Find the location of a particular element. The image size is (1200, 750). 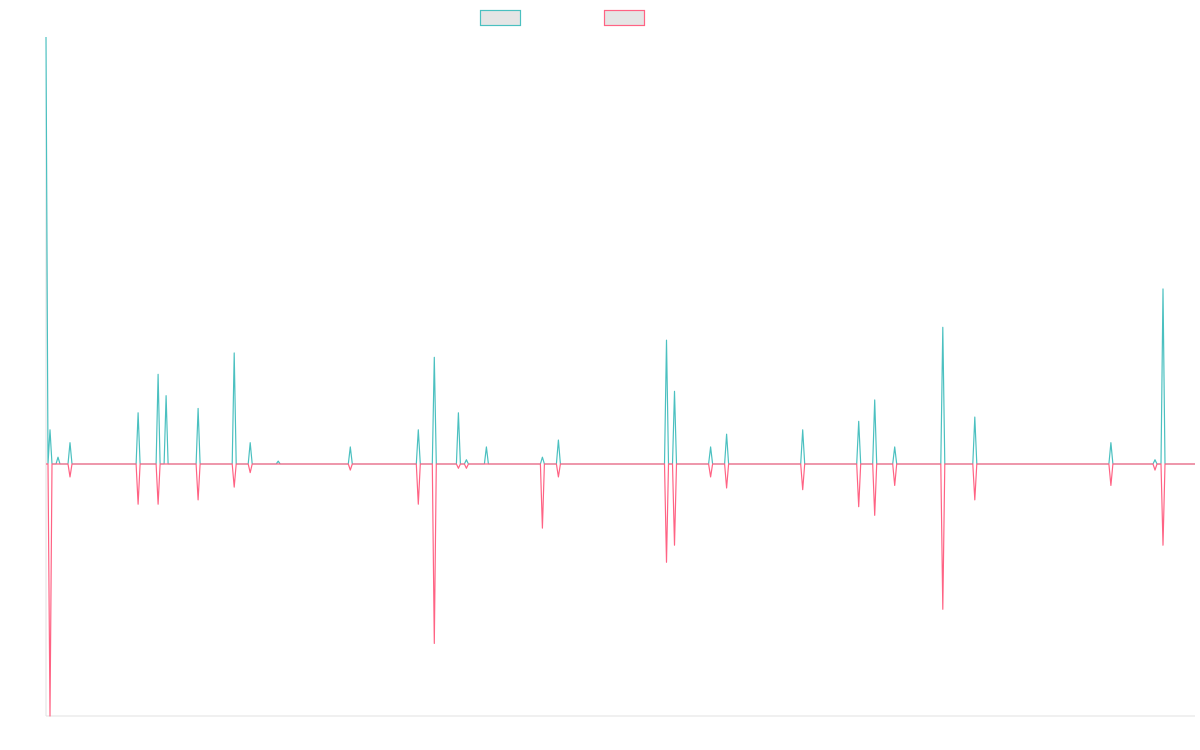

legend is located at coordinates (562, 18).